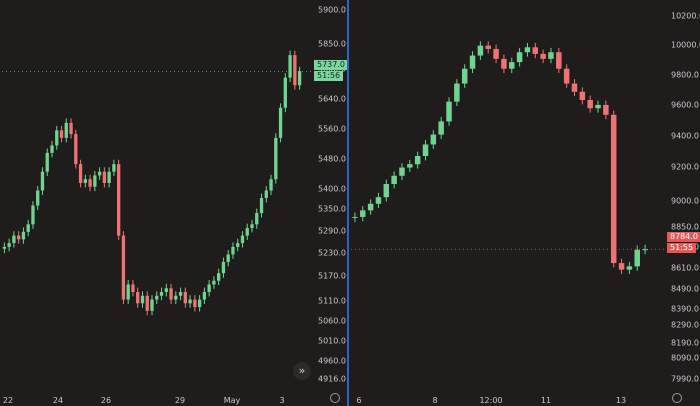  What do you see at coordinates (685, 45) in the screenshot?
I see `right-y-tick: 10000.0` at bounding box center [685, 45].